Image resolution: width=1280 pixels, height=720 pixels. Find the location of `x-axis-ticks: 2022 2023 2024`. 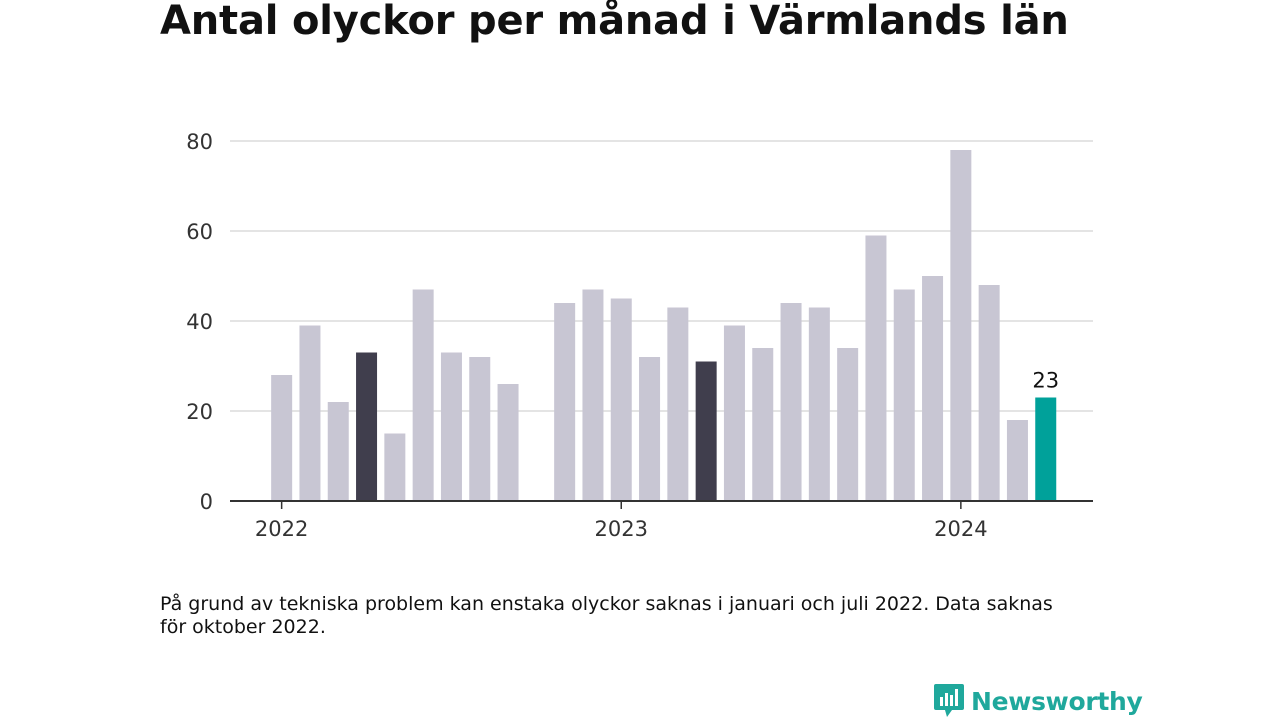

x-axis-ticks: 2022 2023 2024 is located at coordinates (621, 521).